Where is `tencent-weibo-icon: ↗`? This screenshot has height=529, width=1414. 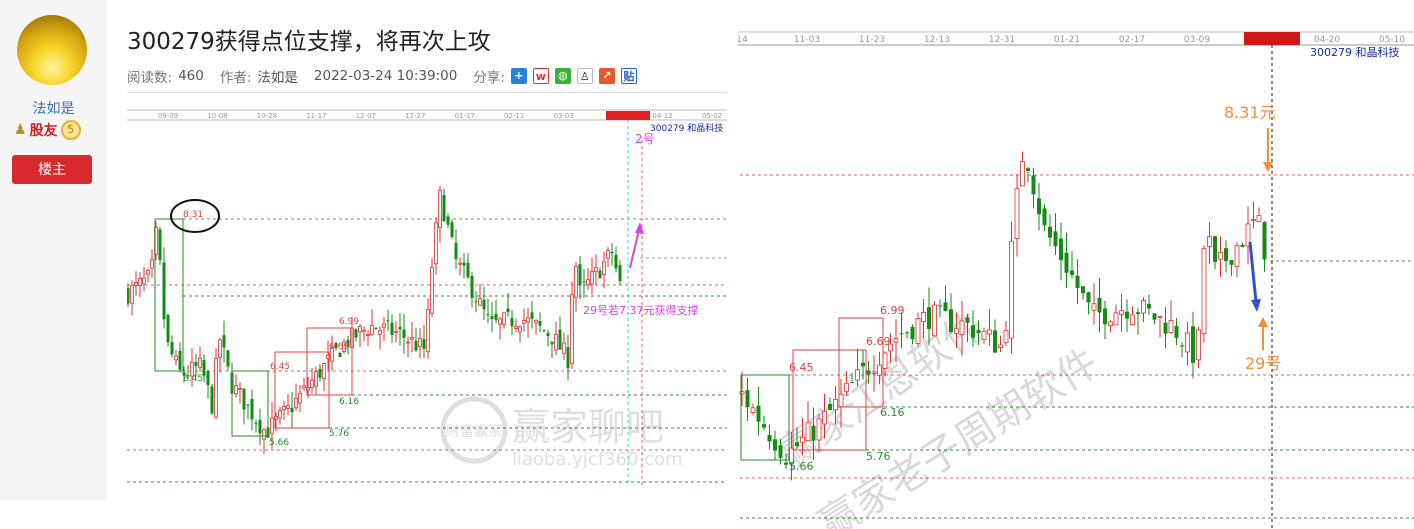 tencent-weibo-icon: ↗ is located at coordinates (606, 76).